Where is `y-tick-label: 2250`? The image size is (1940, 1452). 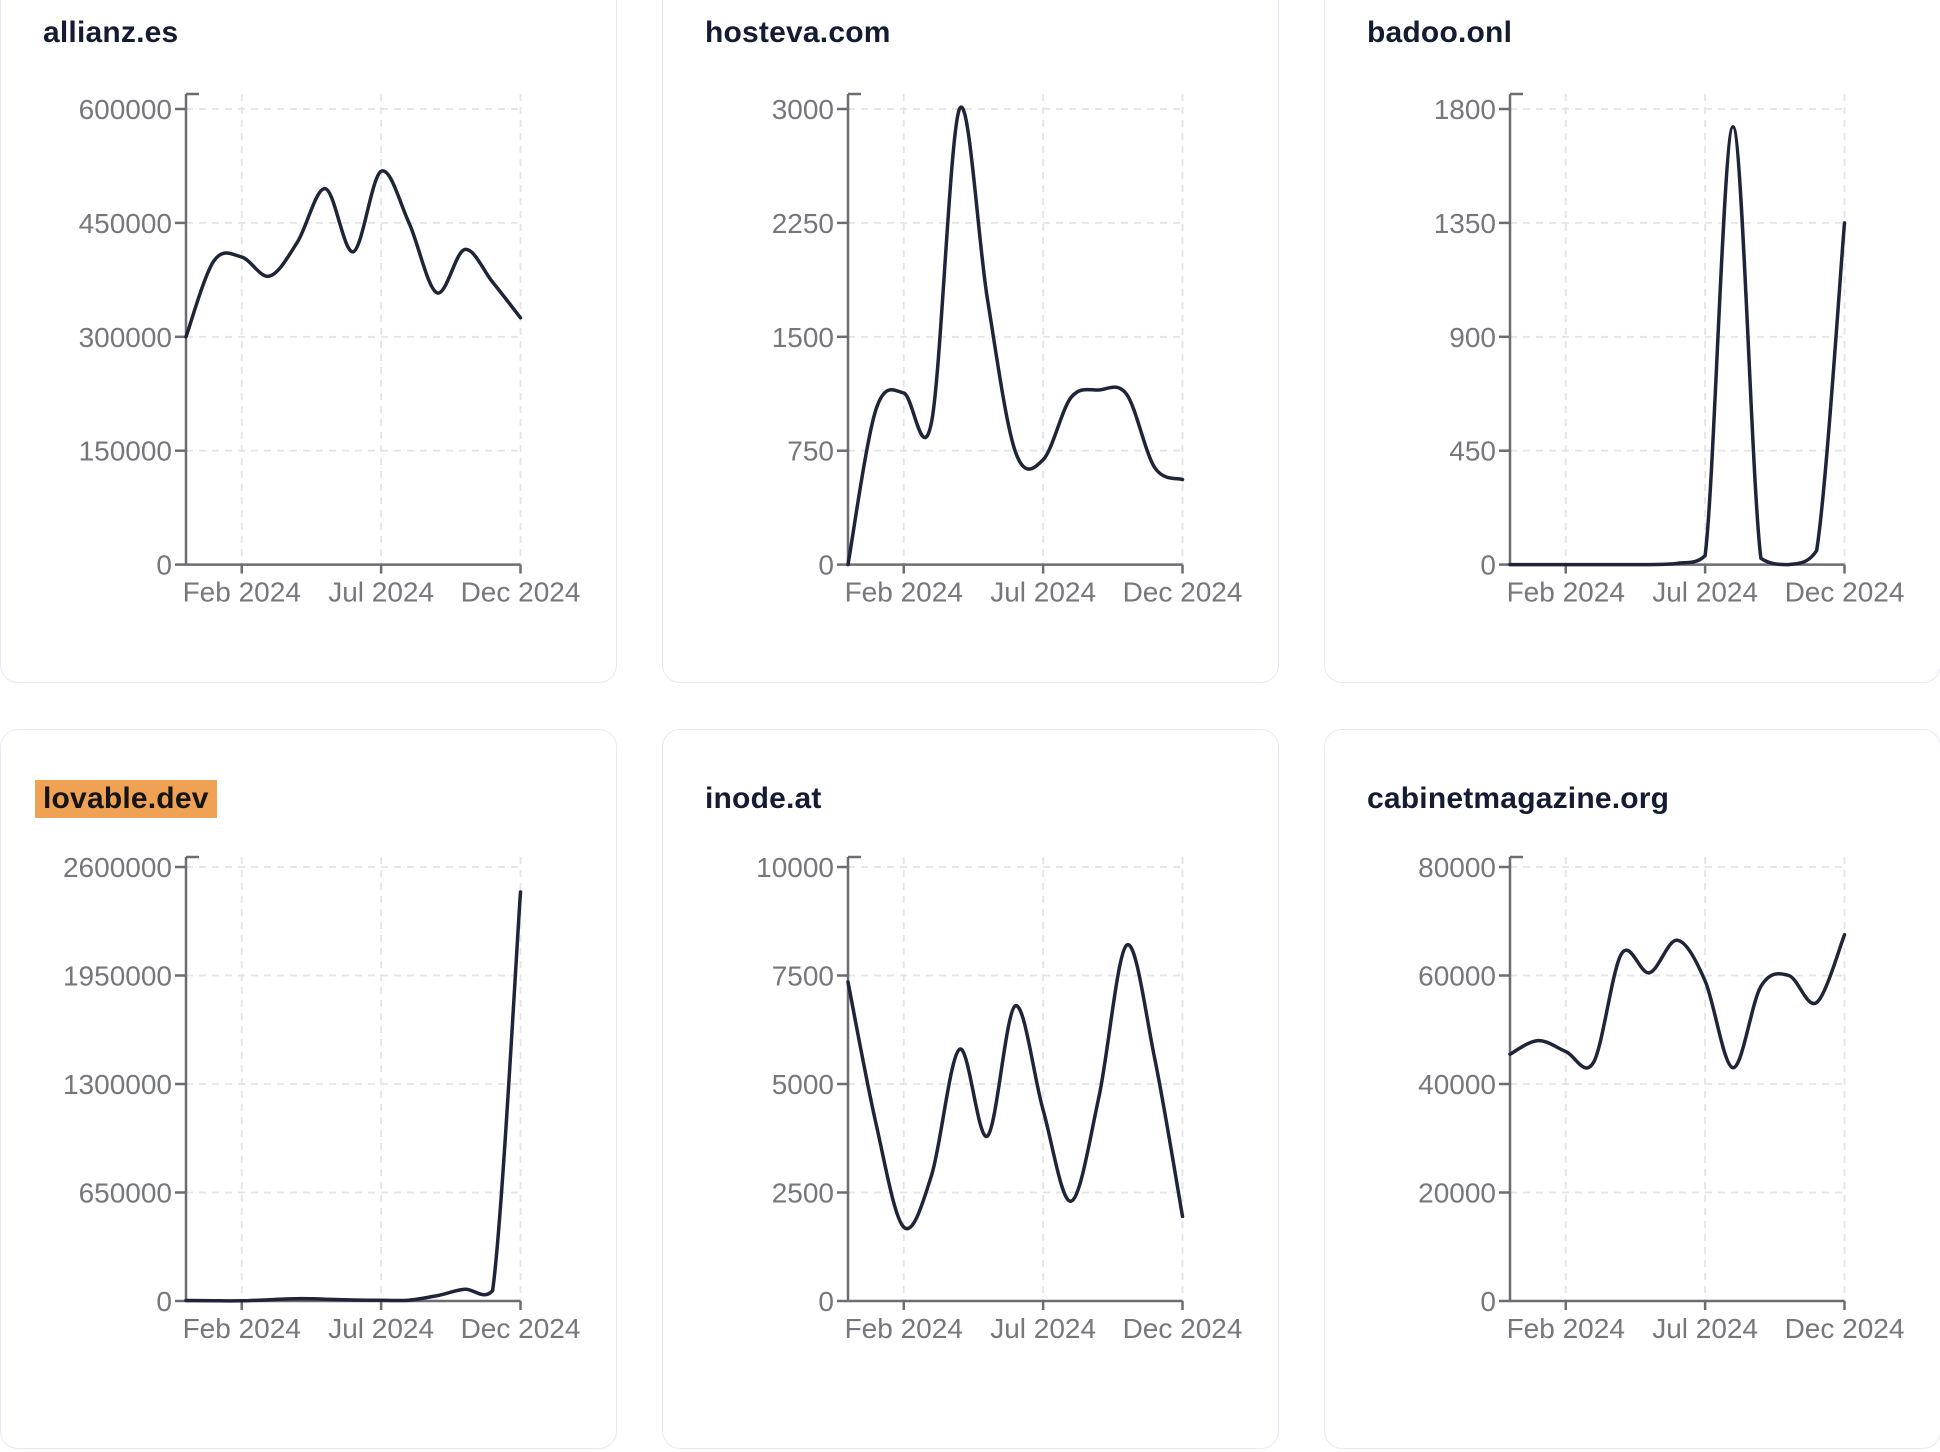
y-tick-label: 2250 is located at coordinates (803, 223).